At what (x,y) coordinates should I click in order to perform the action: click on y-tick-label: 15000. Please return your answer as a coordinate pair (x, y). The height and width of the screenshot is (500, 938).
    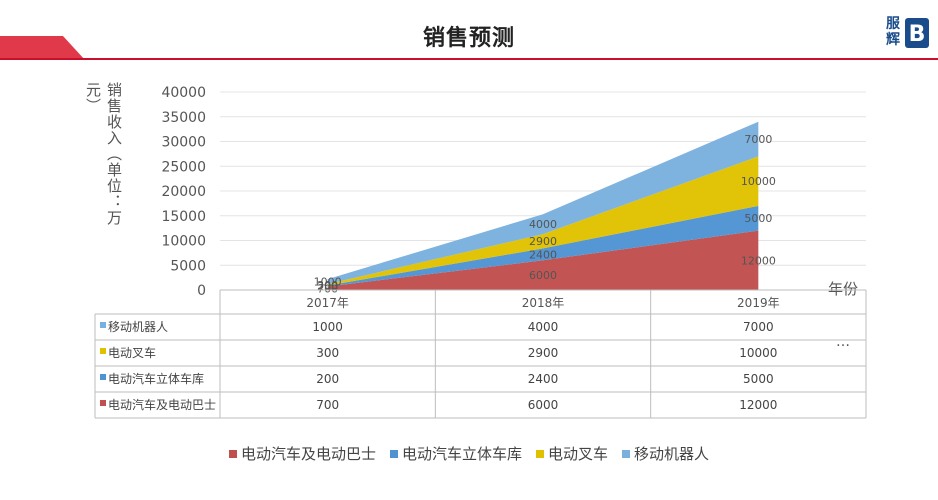
    Looking at the image, I should click on (183, 217).